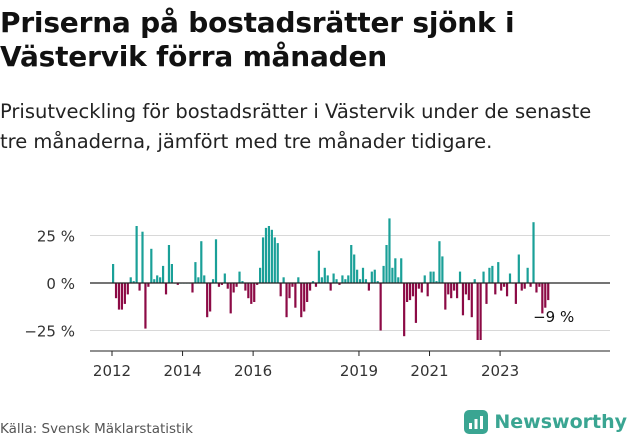 The height and width of the screenshot is (439, 631). I want to click on x-tick-label: 2023, so click(500, 371).